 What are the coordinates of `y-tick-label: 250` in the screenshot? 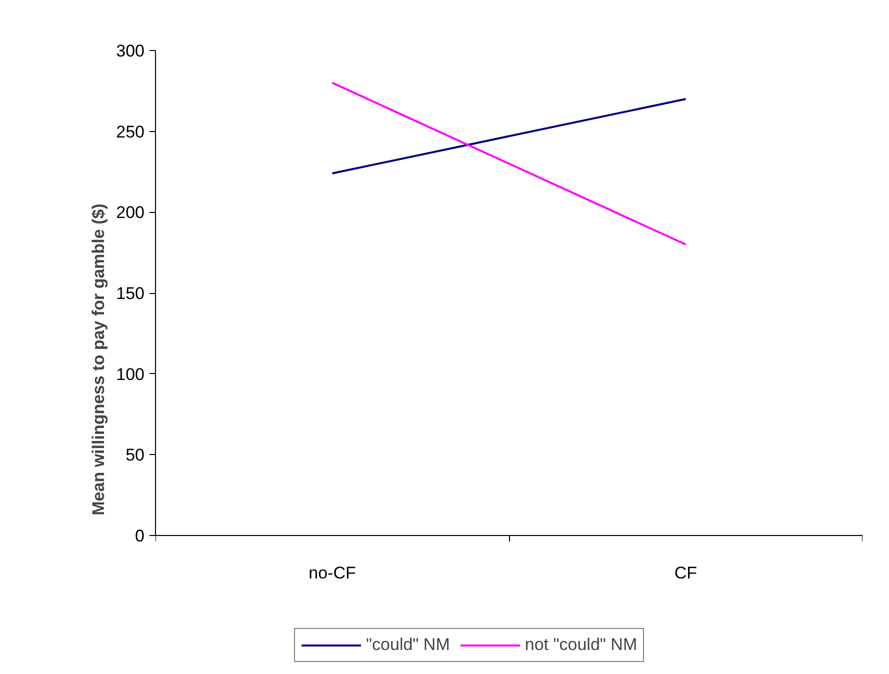 It's located at (130, 132).